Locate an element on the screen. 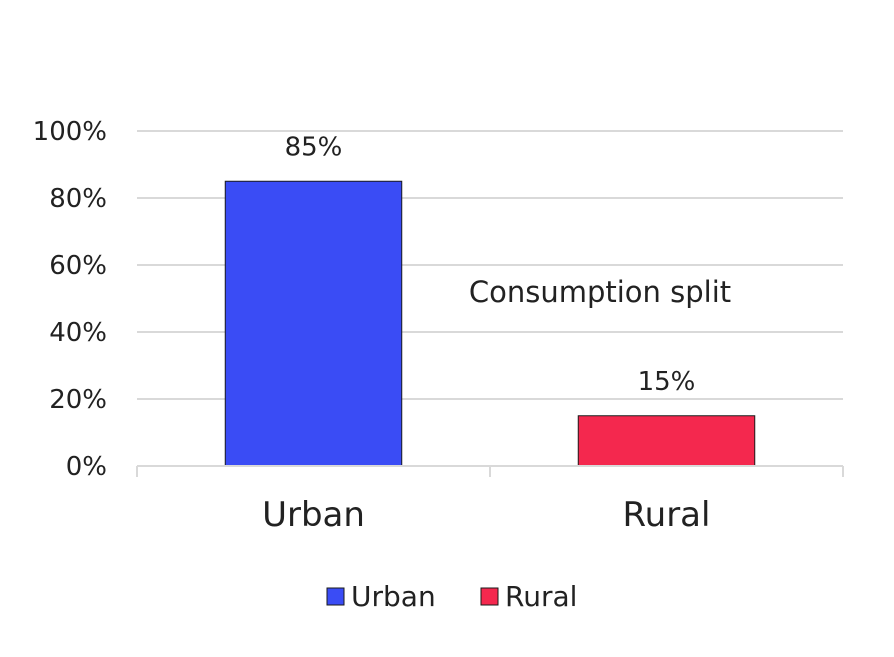 This screenshot has width=894, height=657. x-axis: Urban Rural is located at coordinates (490, 500).